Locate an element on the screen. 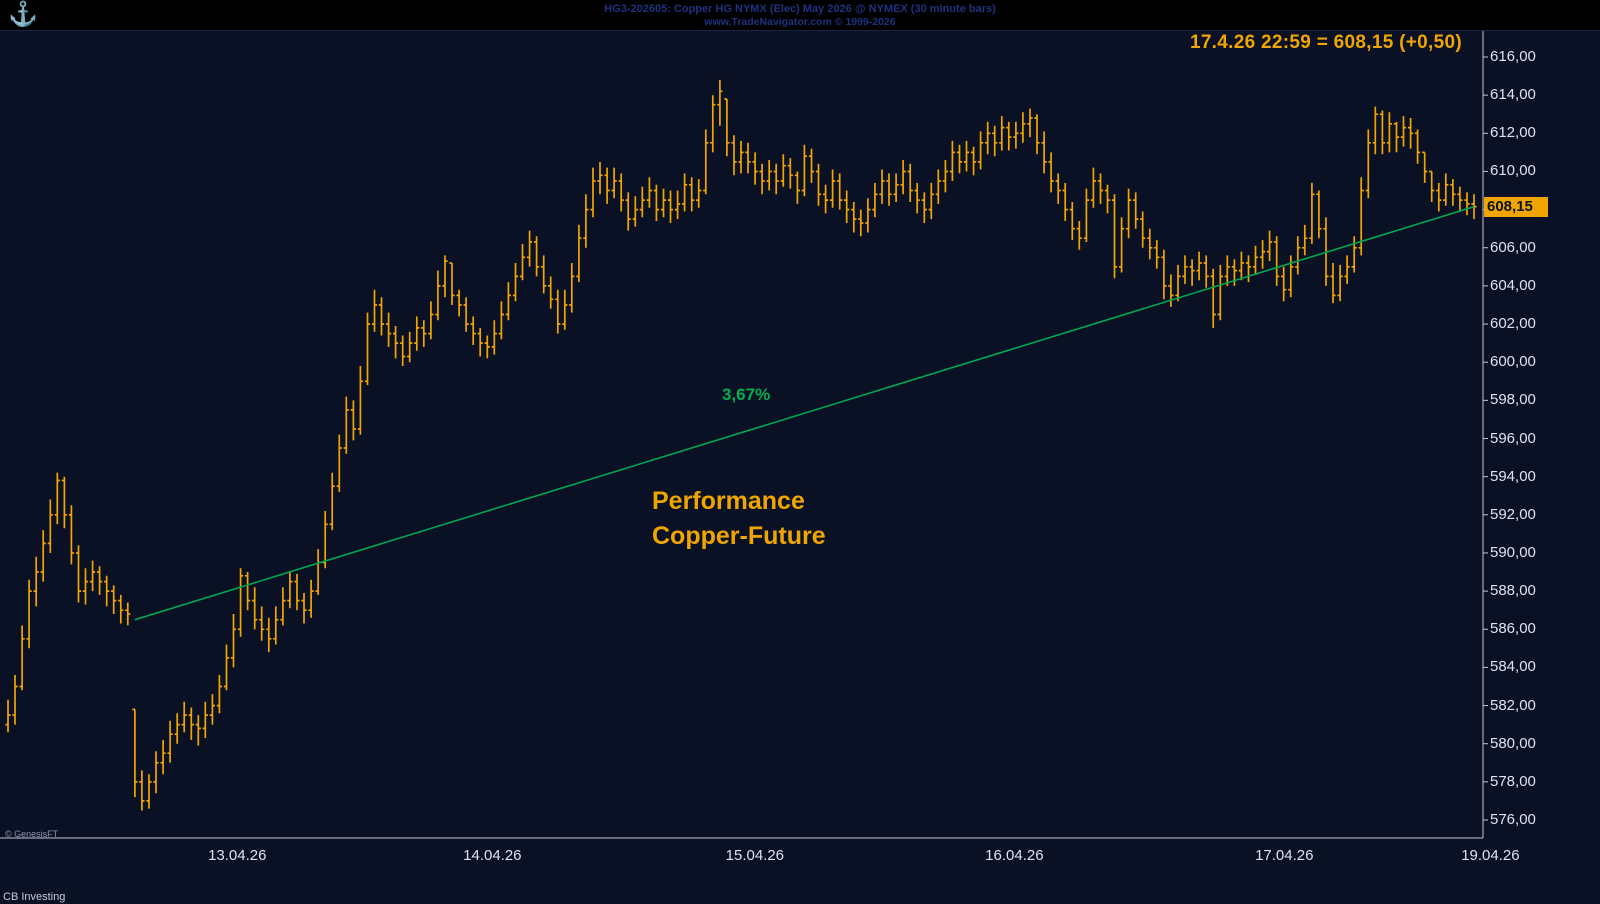 The width and height of the screenshot is (1600, 904). performance-annotation: Performance Copper-Future is located at coordinates (739, 519).